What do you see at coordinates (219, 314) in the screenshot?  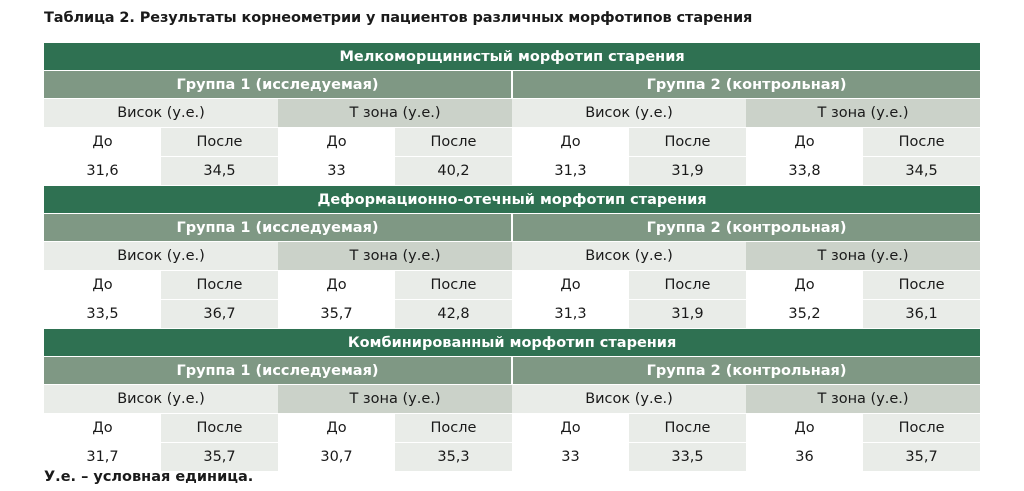 I see `value-cell: 36,7` at bounding box center [219, 314].